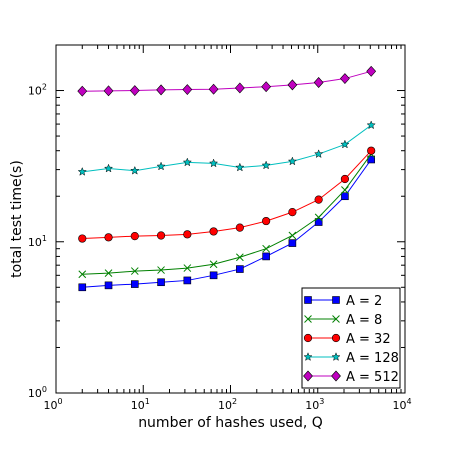 This screenshot has height=450, width=450. I want to click on y-tick-label: 10², so click(37, 90).